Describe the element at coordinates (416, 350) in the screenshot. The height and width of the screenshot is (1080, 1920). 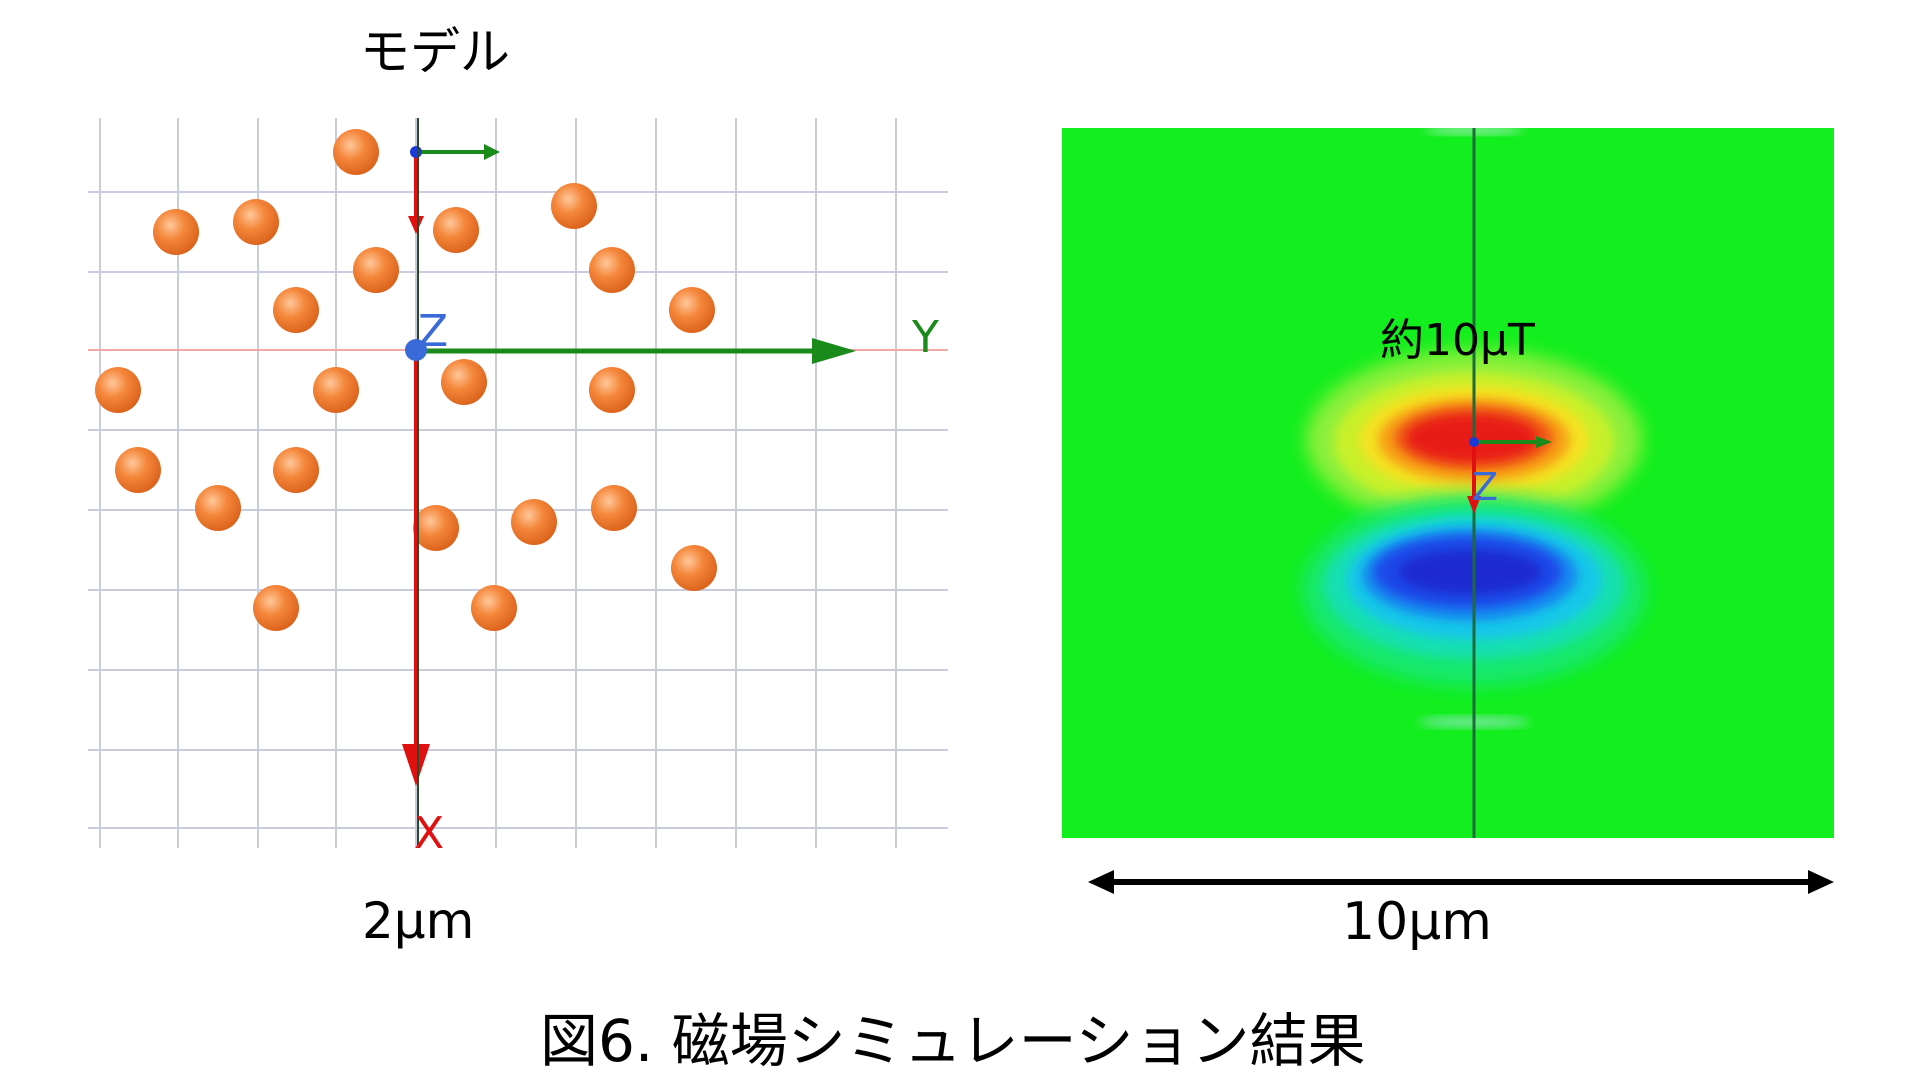
I see `origin-dot` at that location.